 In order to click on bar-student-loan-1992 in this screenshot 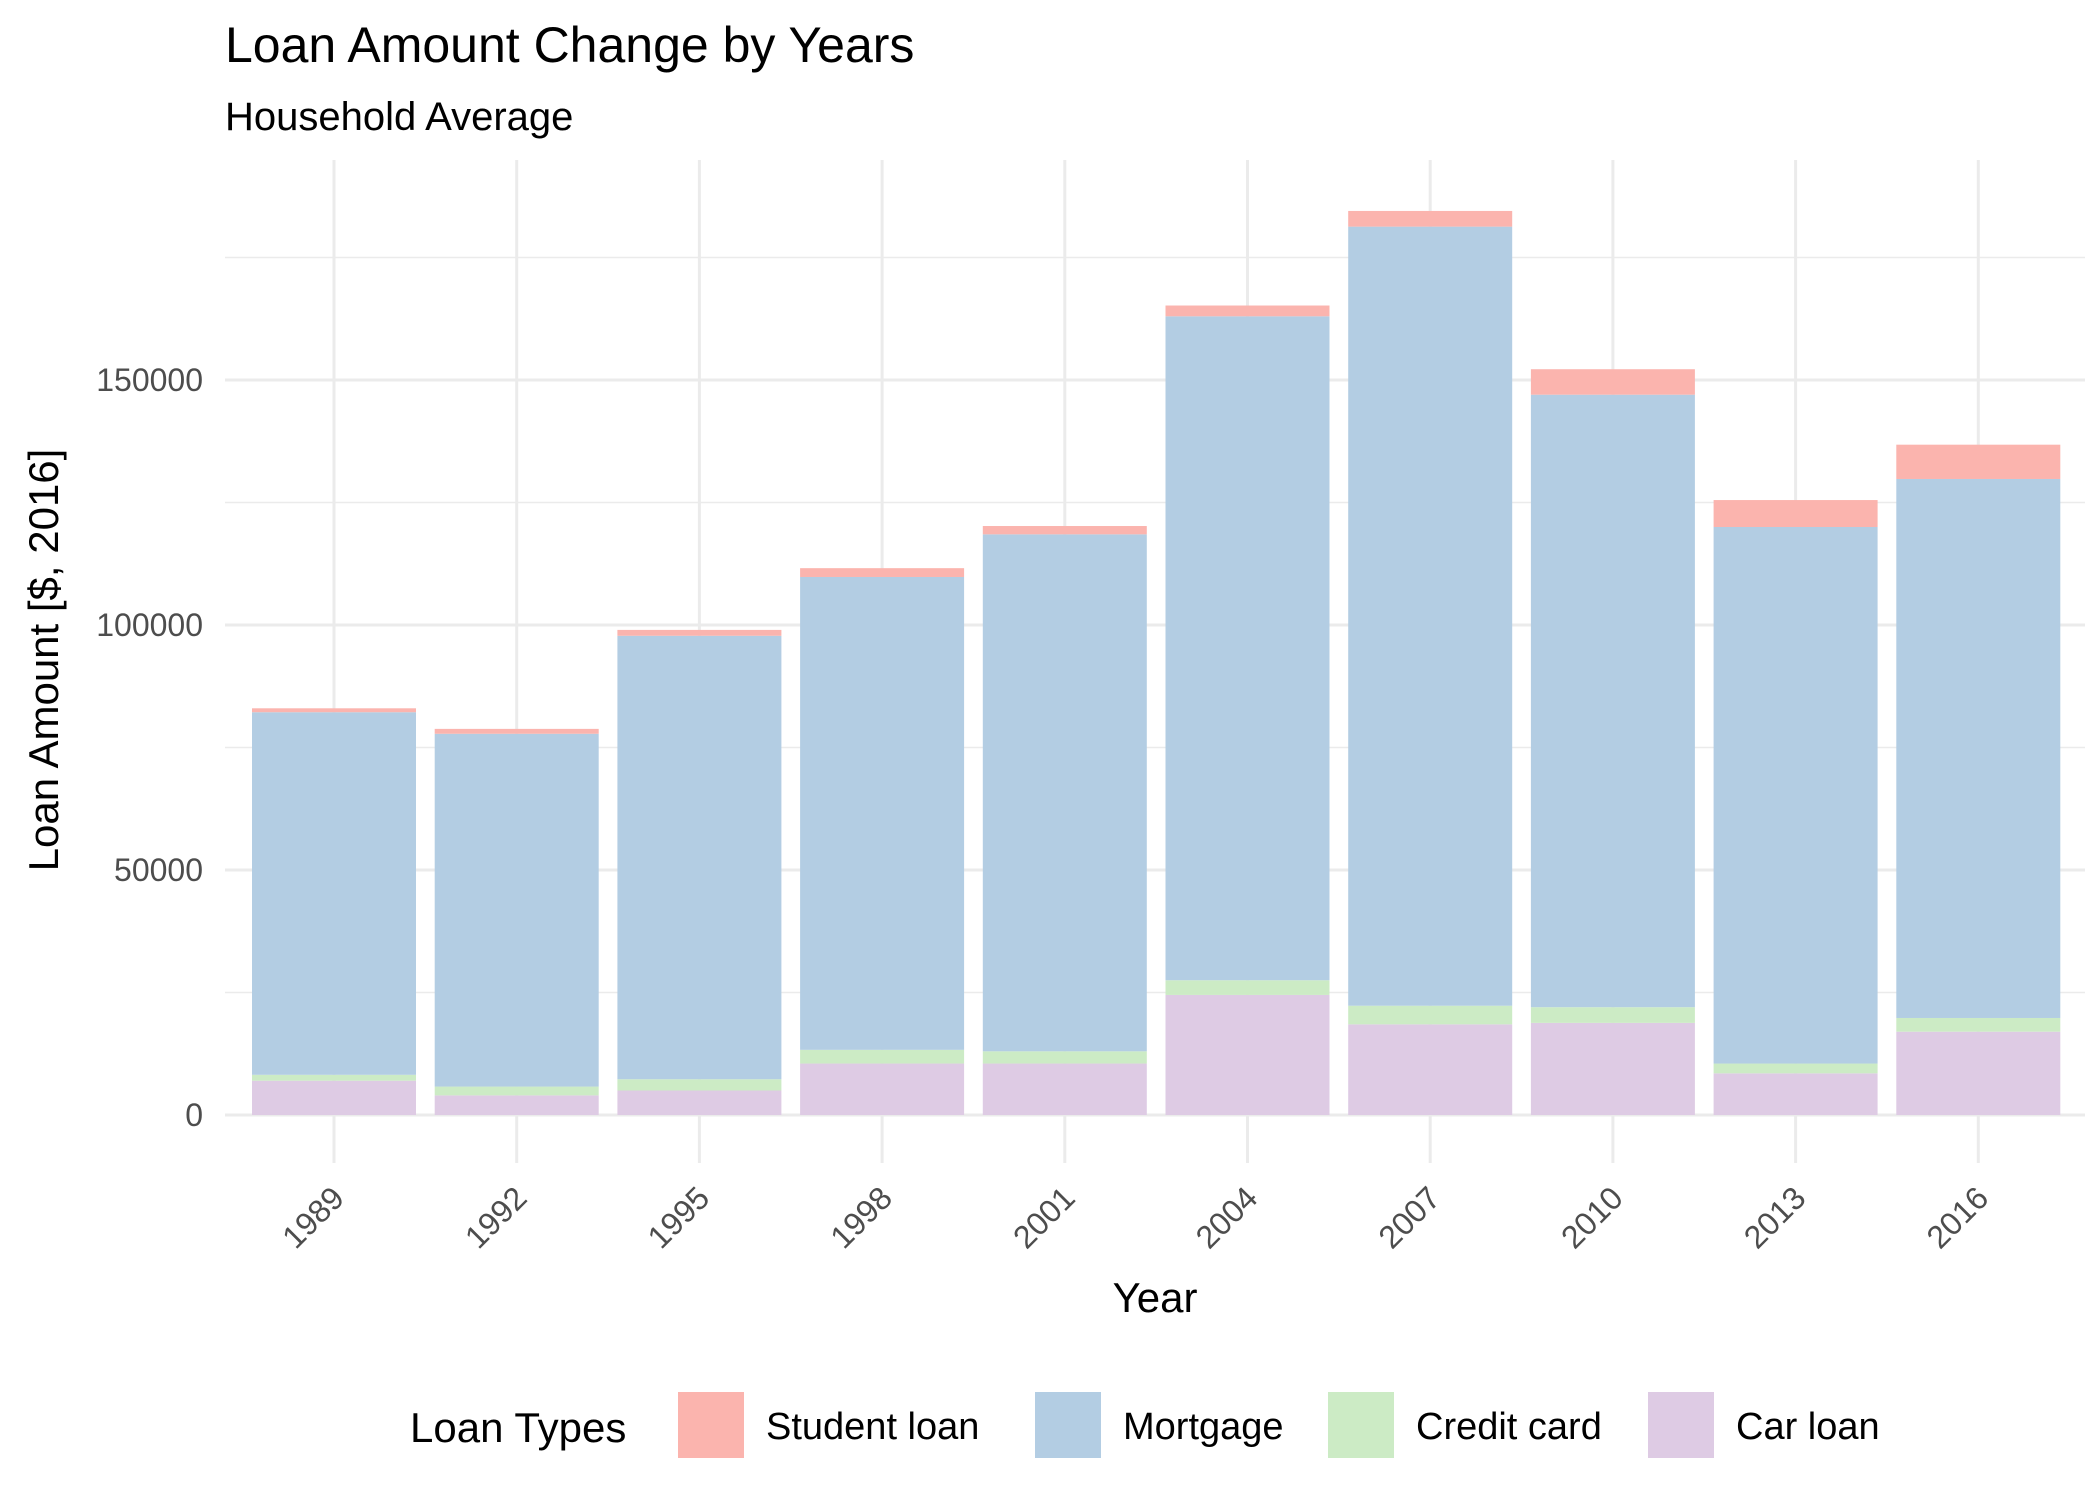, I will do `click(516, 731)`.